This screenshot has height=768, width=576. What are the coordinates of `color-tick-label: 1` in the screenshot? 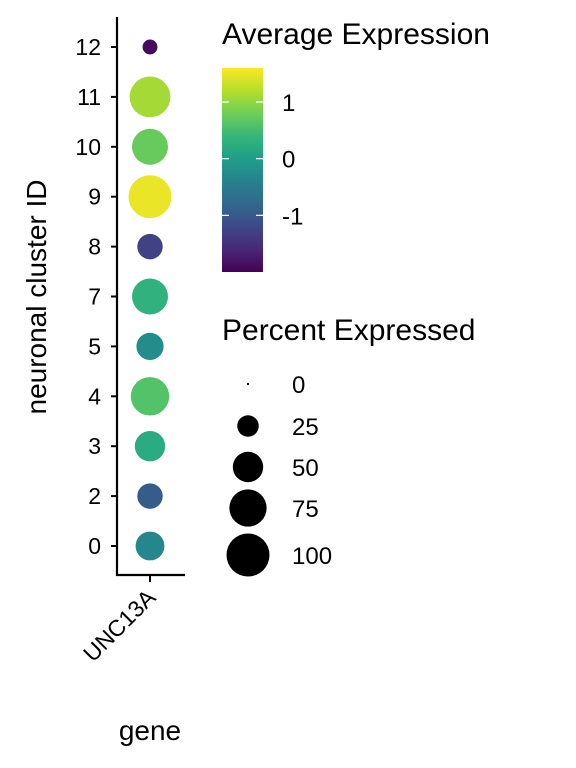 It's located at (288, 103).